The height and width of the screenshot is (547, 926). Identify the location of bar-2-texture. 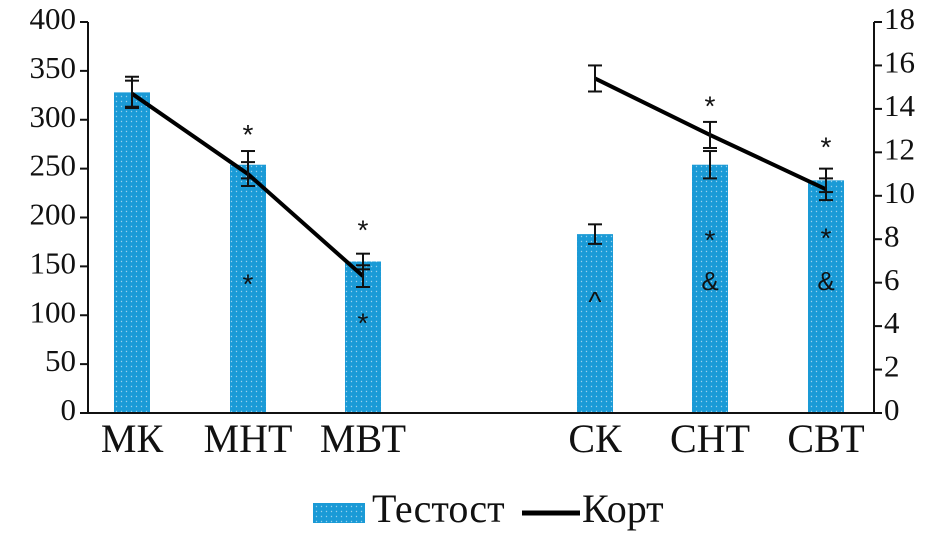
(248, 288).